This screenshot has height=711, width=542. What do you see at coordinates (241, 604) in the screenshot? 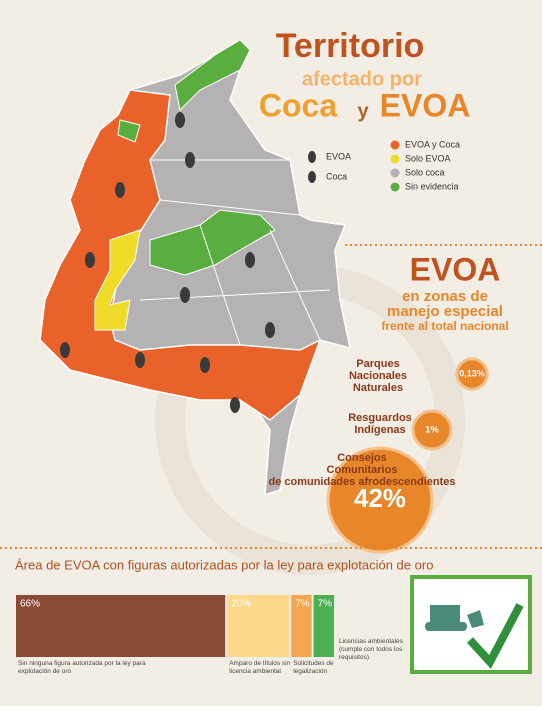
I see `gold-value: 20%` at bounding box center [241, 604].